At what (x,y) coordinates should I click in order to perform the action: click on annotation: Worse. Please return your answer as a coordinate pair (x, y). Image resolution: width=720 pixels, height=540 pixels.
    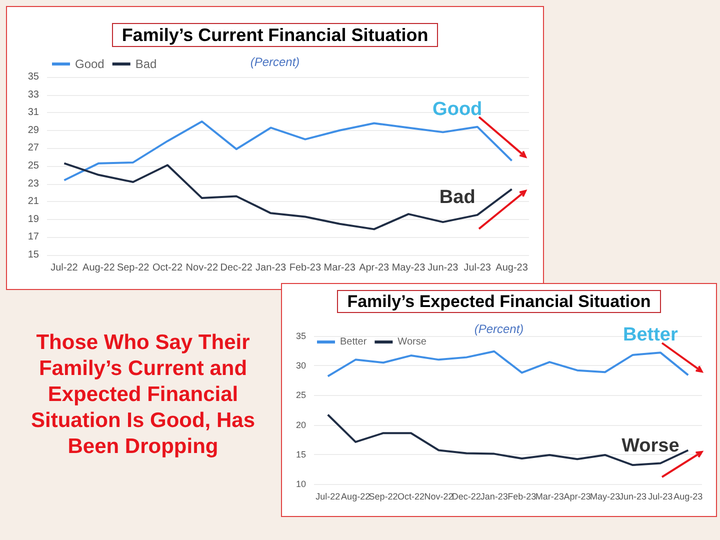
    Looking at the image, I should click on (651, 445).